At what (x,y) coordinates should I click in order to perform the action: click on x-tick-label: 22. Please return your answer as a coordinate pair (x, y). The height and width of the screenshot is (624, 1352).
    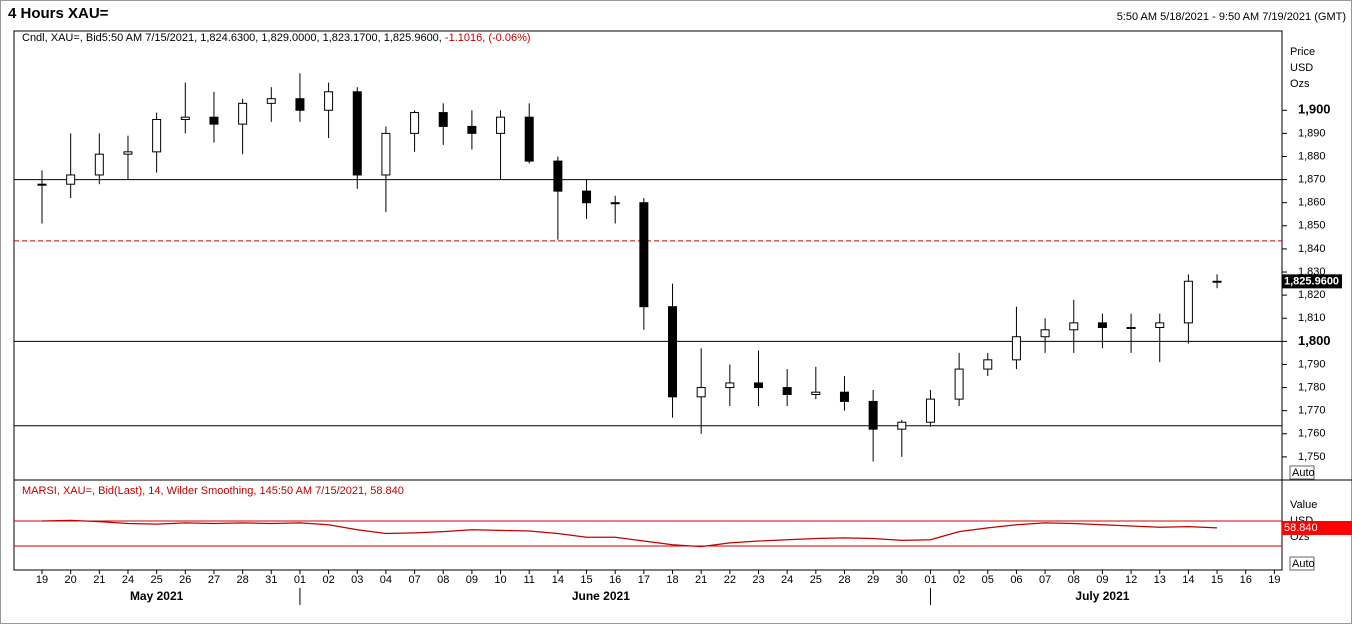
    Looking at the image, I should click on (730, 580).